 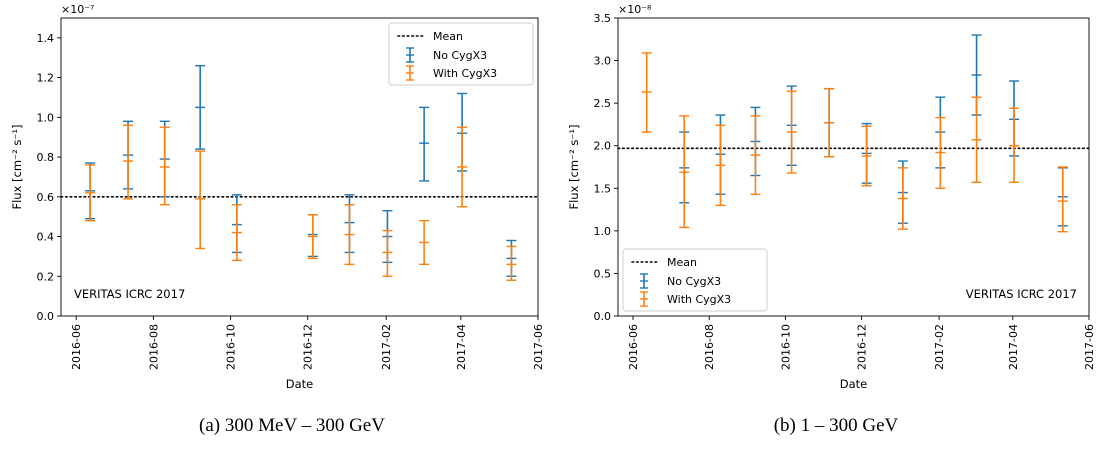 I want to click on y-tick-label: 0.2, so click(x=46, y=276).